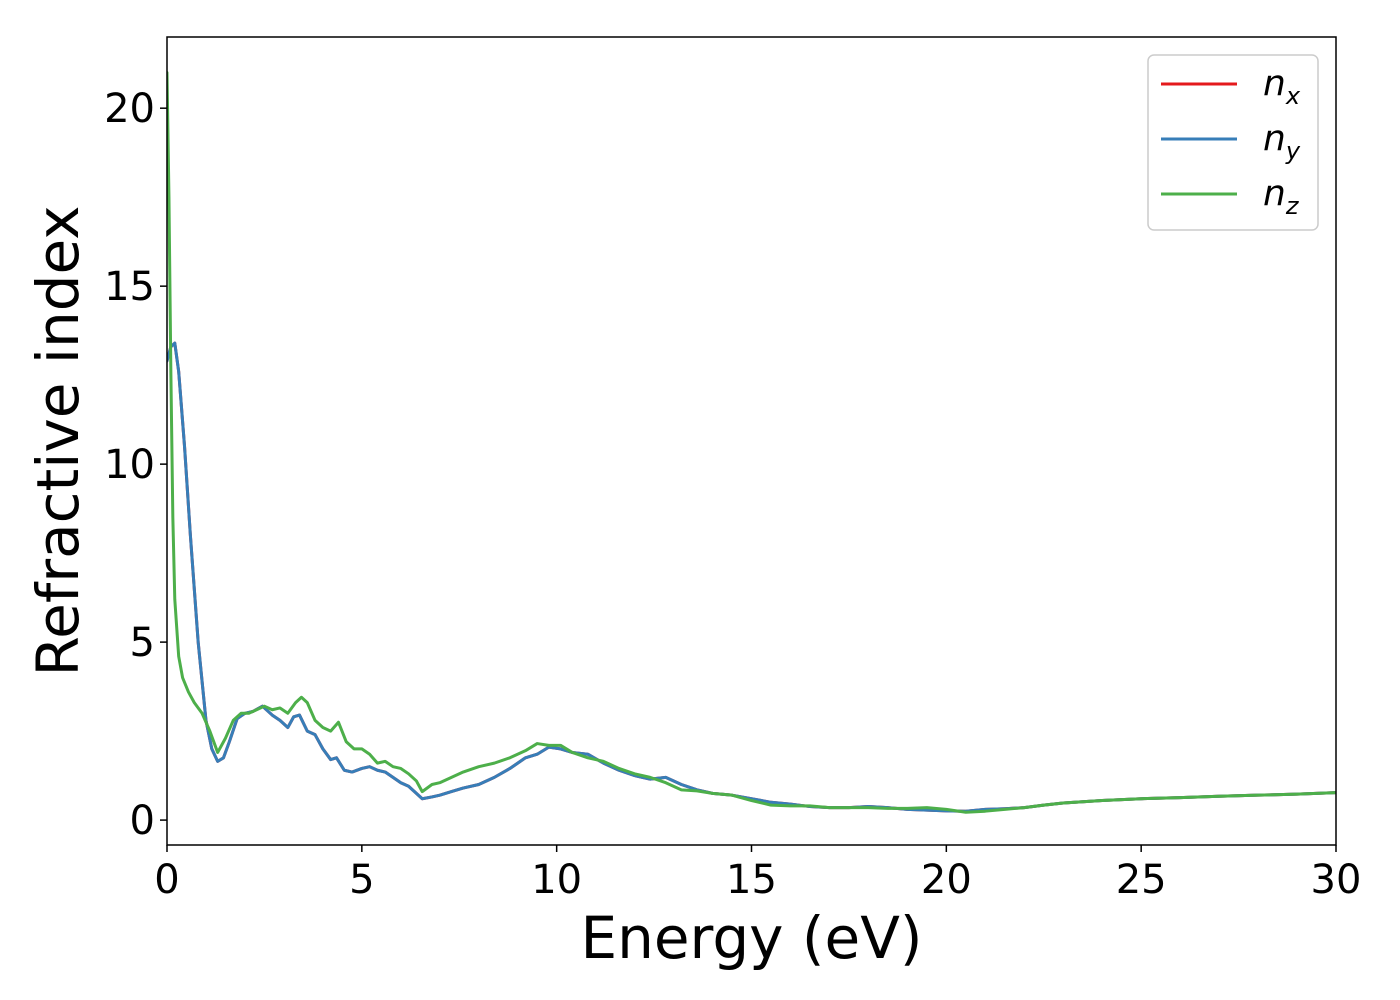 This screenshot has height=1000, width=1400. What do you see at coordinates (166, 880) in the screenshot?
I see `x-tick-label: 0` at bounding box center [166, 880].